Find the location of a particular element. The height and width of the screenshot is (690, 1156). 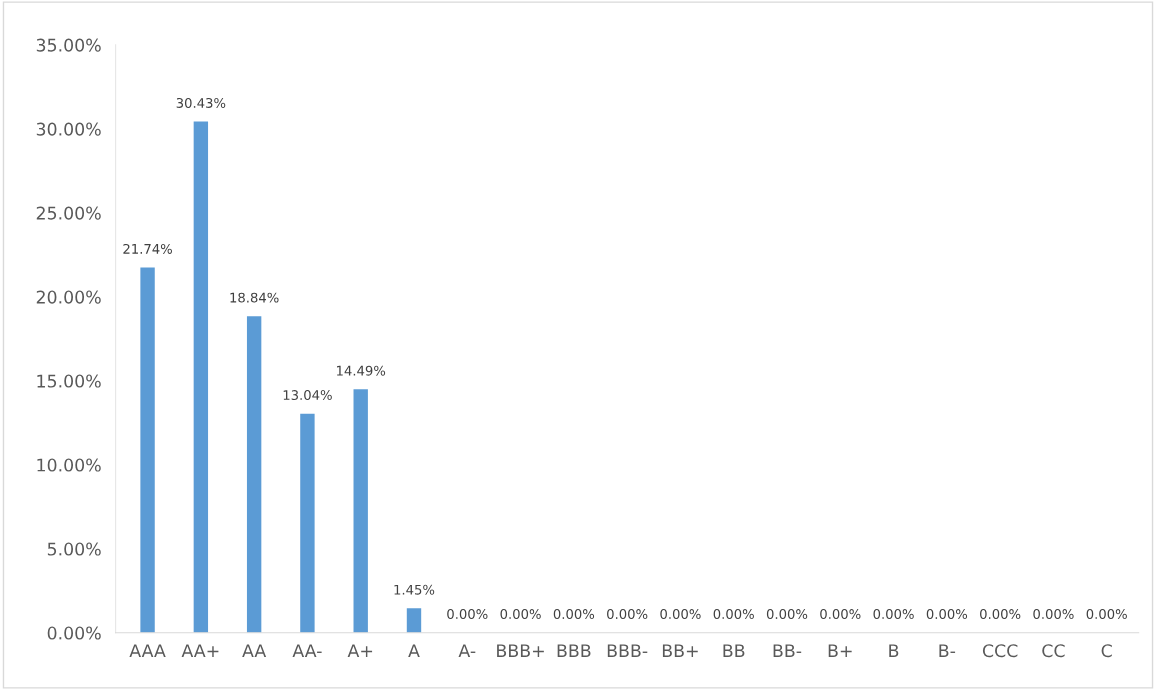

data-label: 30.43% is located at coordinates (201, 102).